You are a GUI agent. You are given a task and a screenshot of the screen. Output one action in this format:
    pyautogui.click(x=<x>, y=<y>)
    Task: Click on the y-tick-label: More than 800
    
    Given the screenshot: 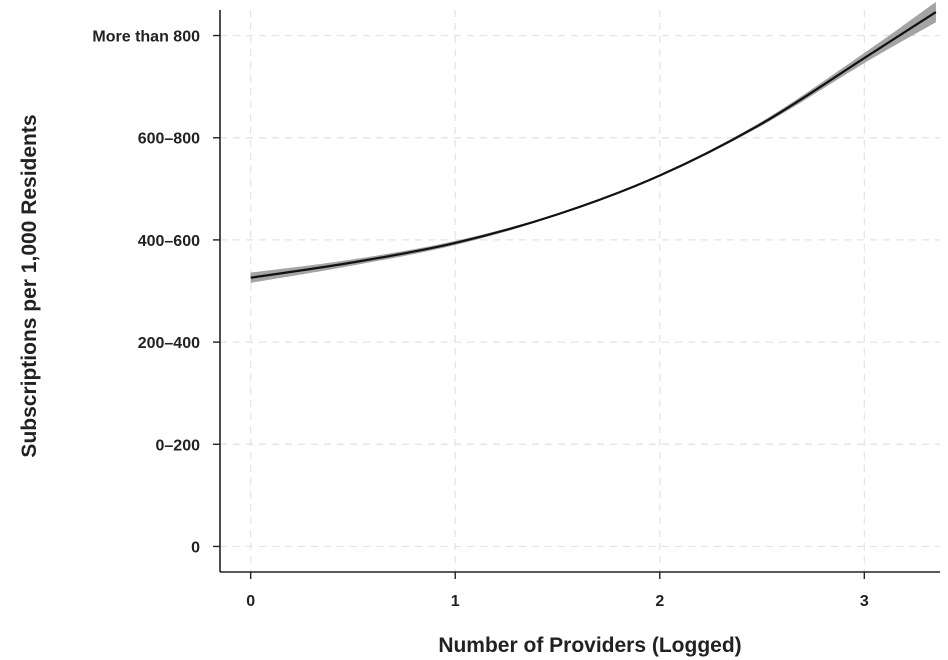 What is the action you would take?
    pyautogui.click(x=146, y=37)
    